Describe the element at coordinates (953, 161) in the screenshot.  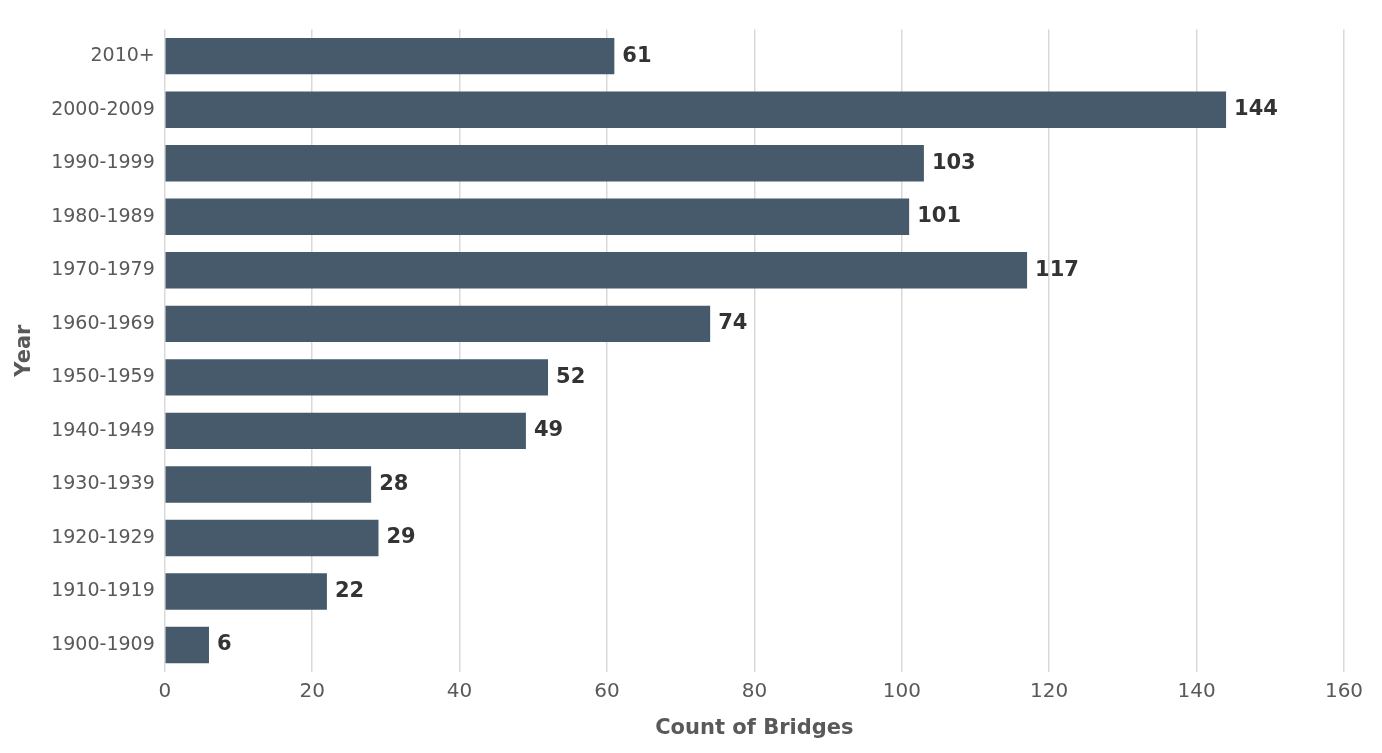
I see `data-label: 103` at that location.